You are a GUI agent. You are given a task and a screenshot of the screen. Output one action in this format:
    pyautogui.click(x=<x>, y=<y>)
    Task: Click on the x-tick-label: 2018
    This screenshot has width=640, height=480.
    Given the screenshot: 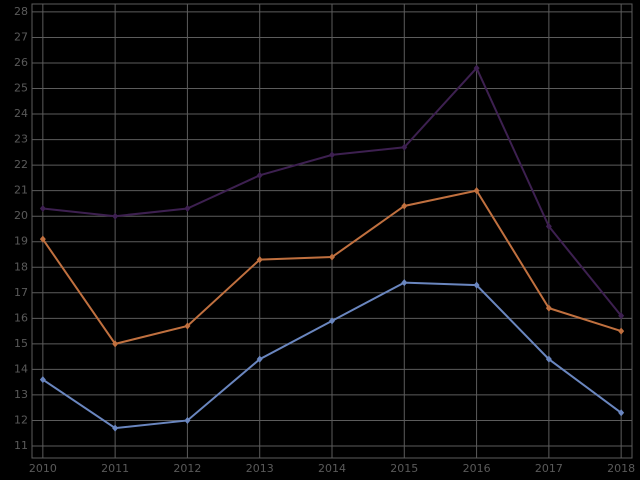 What is the action you would take?
    pyautogui.click(x=621, y=468)
    